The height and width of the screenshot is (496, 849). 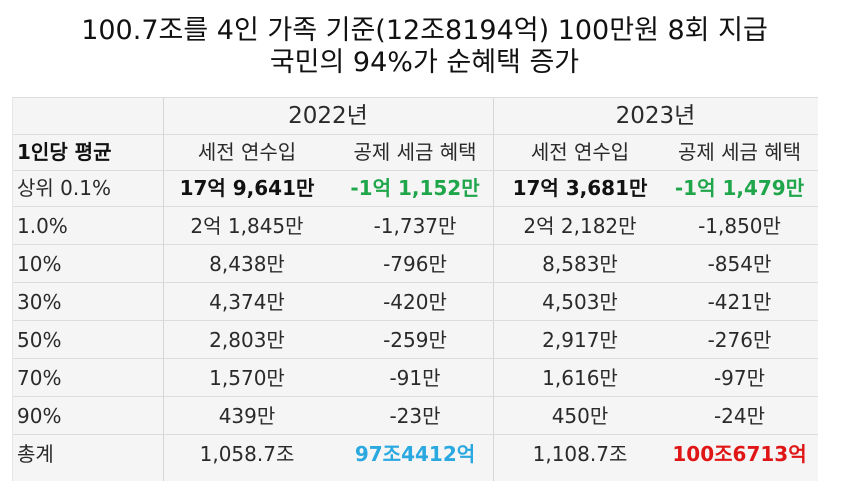 What do you see at coordinates (35, 454) in the screenshot?
I see `row-label: 총계` at bounding box center [35, 454].